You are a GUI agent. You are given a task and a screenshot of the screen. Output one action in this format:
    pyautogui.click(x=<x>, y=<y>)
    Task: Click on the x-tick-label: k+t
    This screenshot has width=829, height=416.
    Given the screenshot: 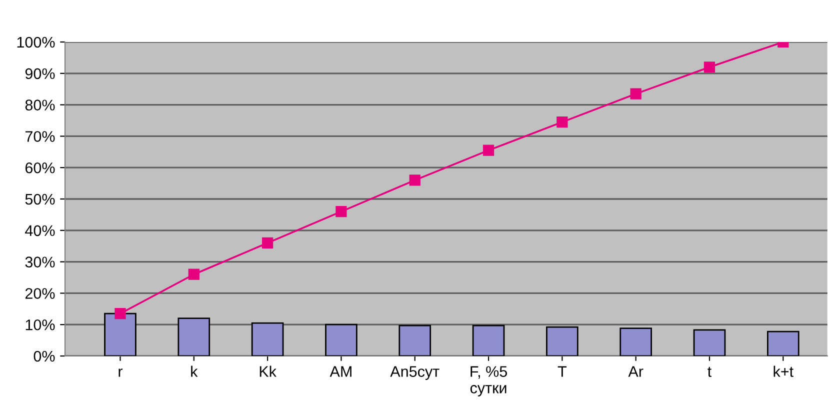 What is the action you would take?
    pyautogui.click(x=784, y=371)
    